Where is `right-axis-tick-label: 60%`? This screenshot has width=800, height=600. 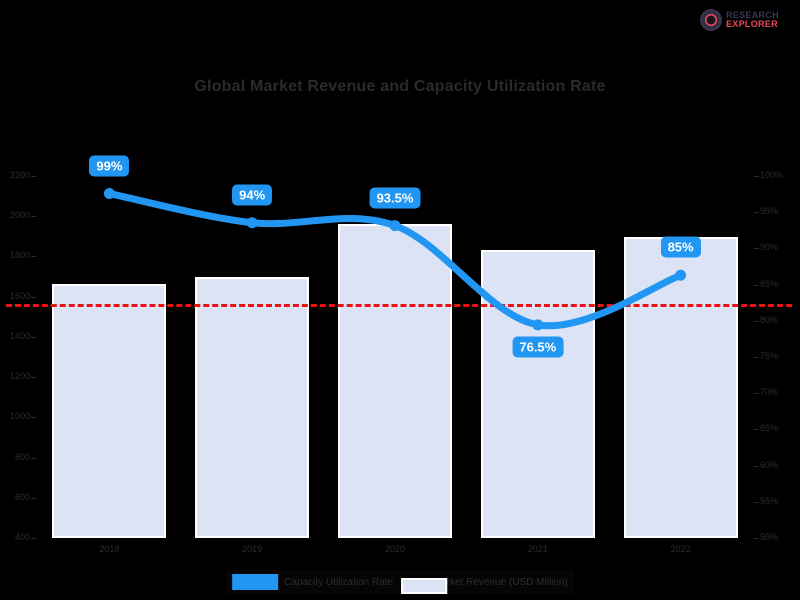 right-axis-tick-label: 60% is located at coordinates (769, 464).